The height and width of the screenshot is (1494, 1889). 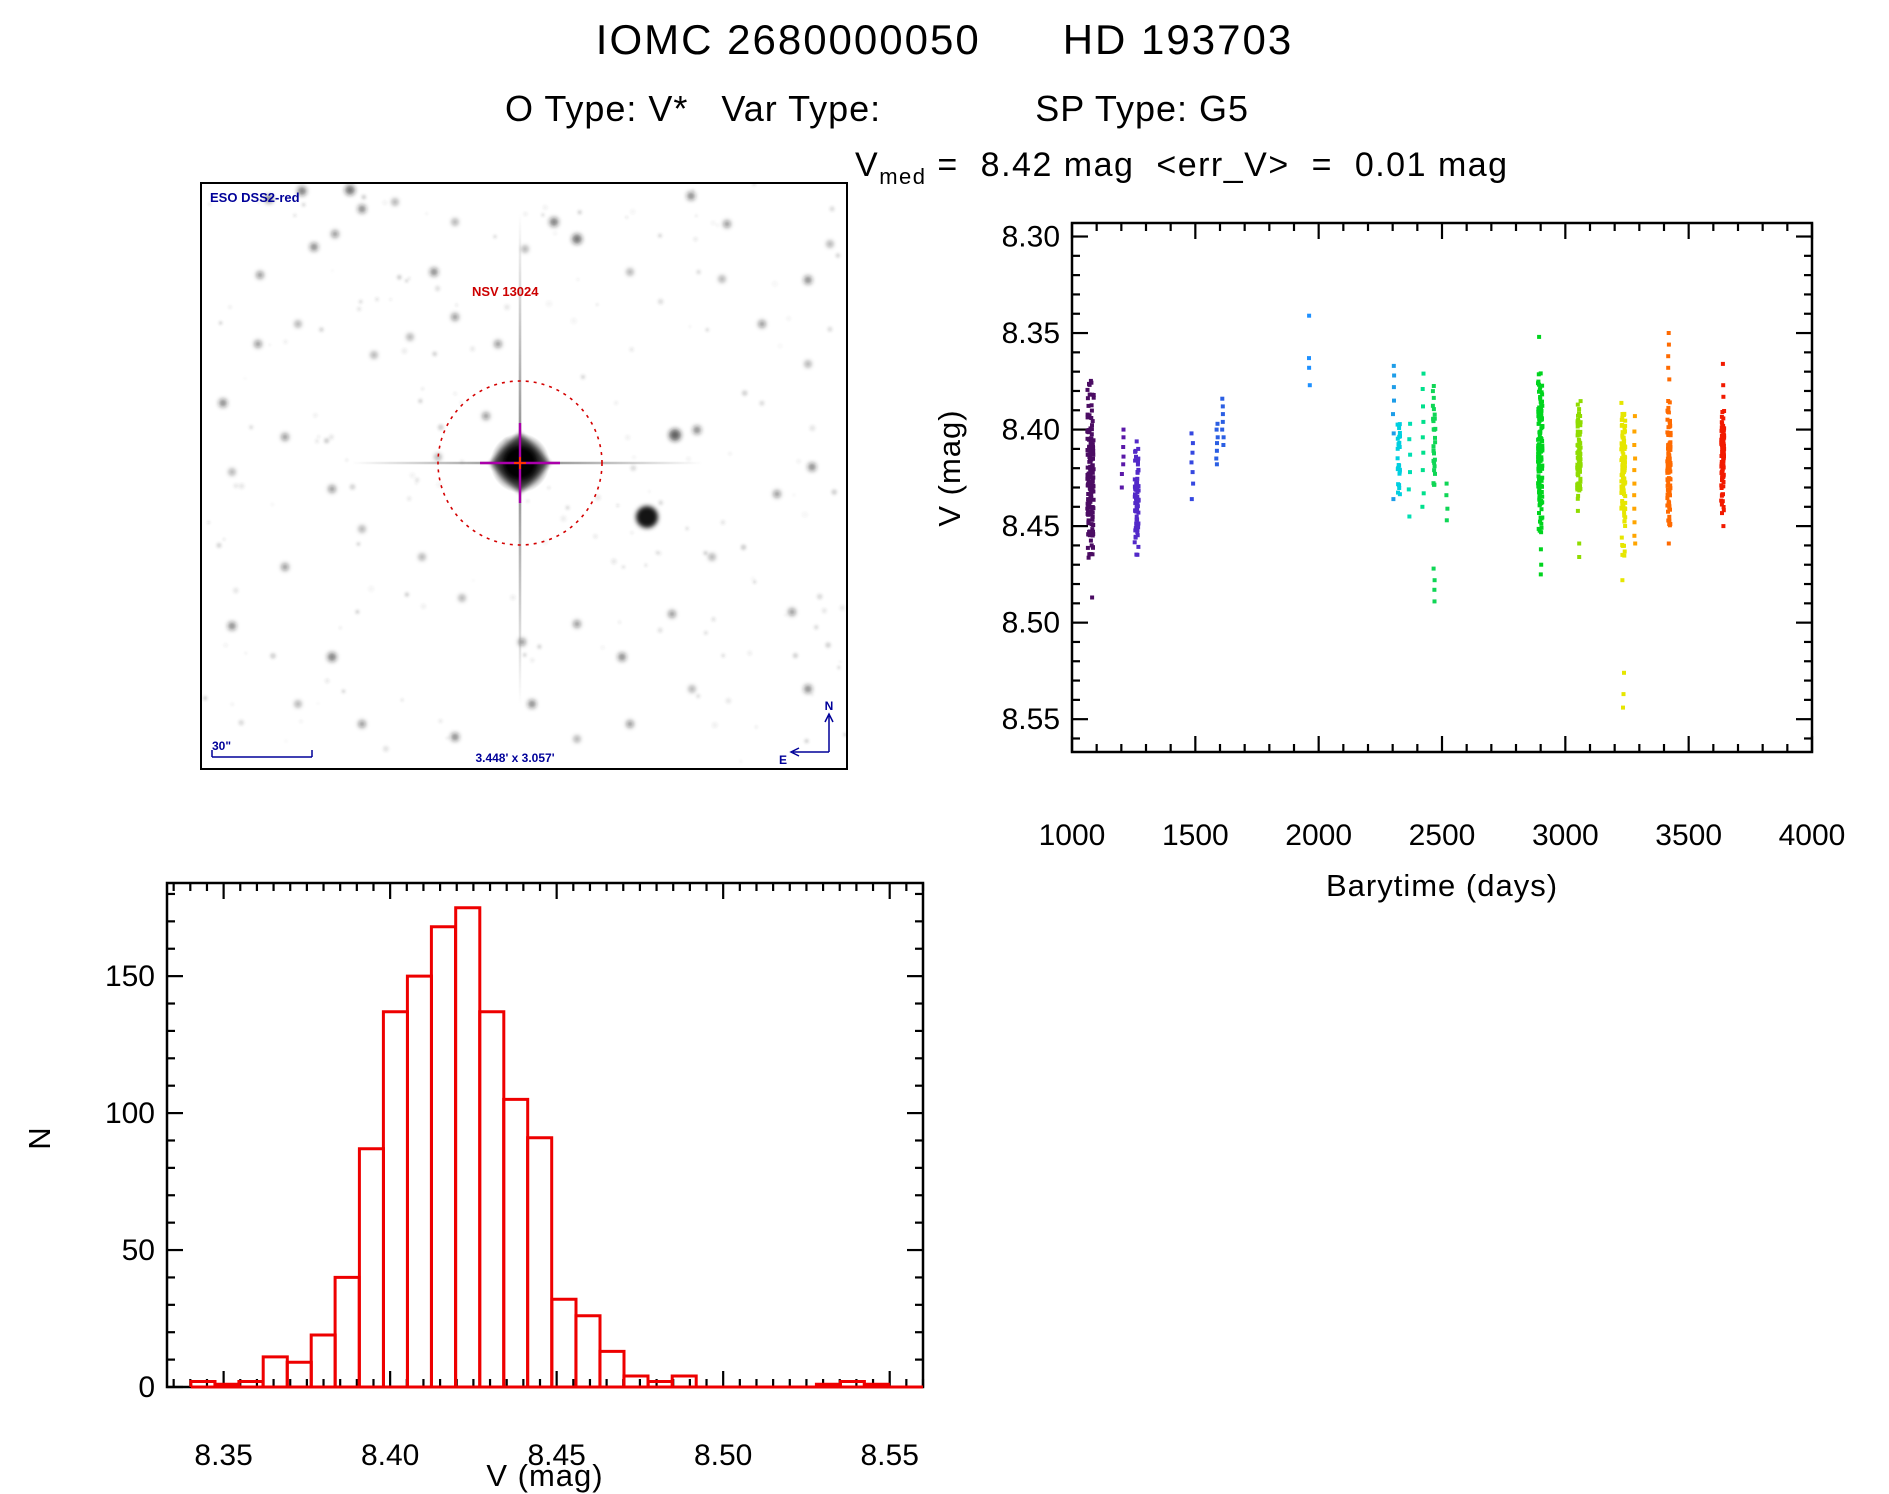 What do you see at coordinates (39, 1138) in the screenshot?
I see `histogram-yaxis-label: N` at bounding box center [39, 1138].